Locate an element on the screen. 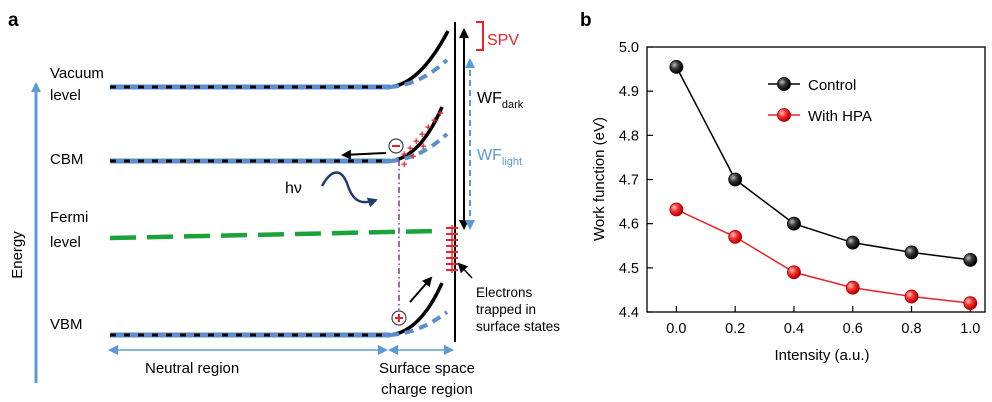 The image size is (992, 402). electrons-trapped-label-3: surface states is located at coordinates (518, 326).